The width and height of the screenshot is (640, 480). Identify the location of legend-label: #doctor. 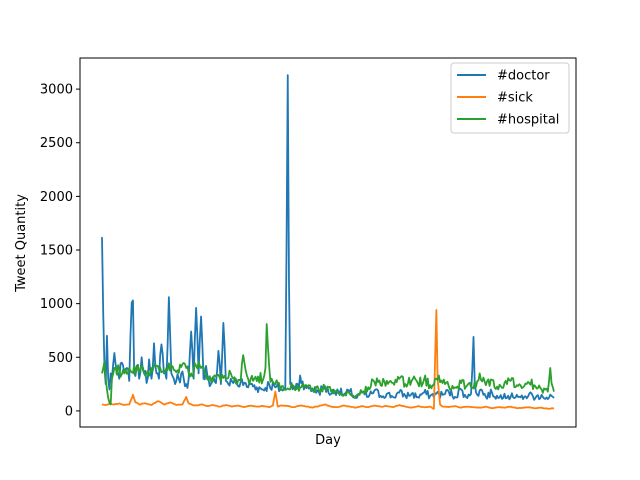
(523, 76).